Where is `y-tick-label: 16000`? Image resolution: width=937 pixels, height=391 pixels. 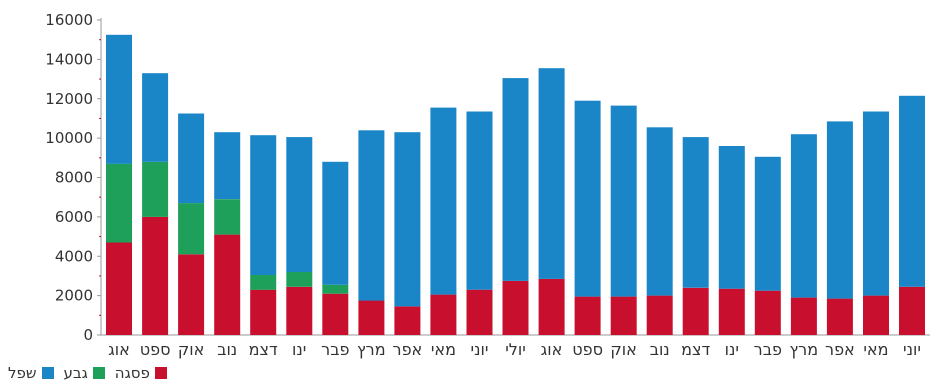 y-tick-label: 16000 is located at coordinates (69, 20).